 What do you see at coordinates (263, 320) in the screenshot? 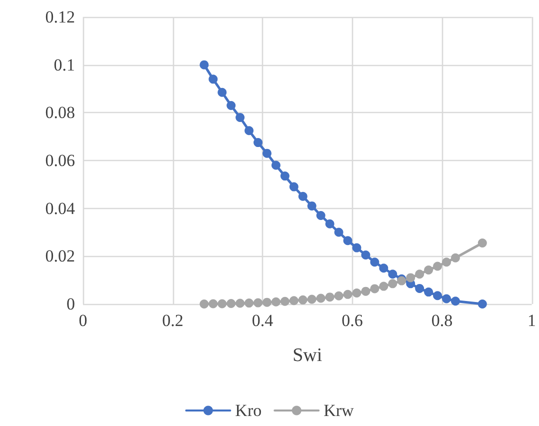
I see `x-tick-label: 0.4` at bounding box center [263, 320].